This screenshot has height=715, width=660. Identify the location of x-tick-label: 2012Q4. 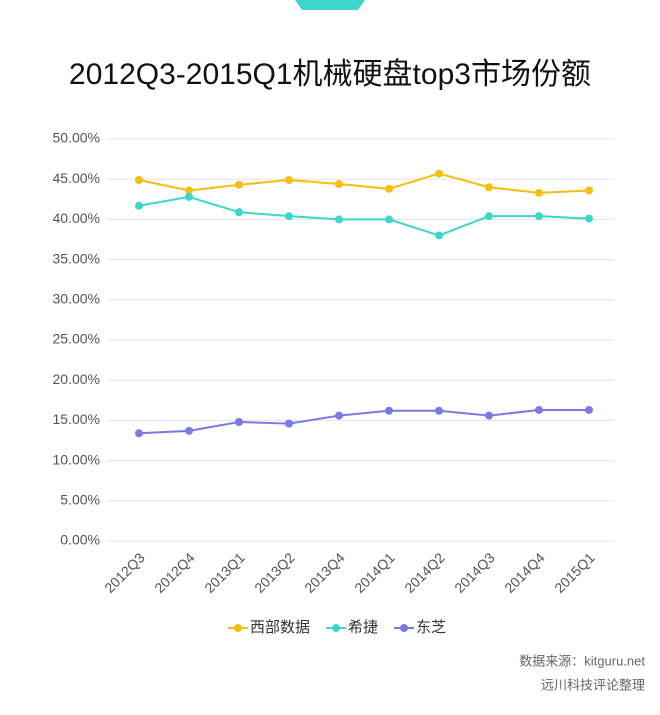
(174, 572).